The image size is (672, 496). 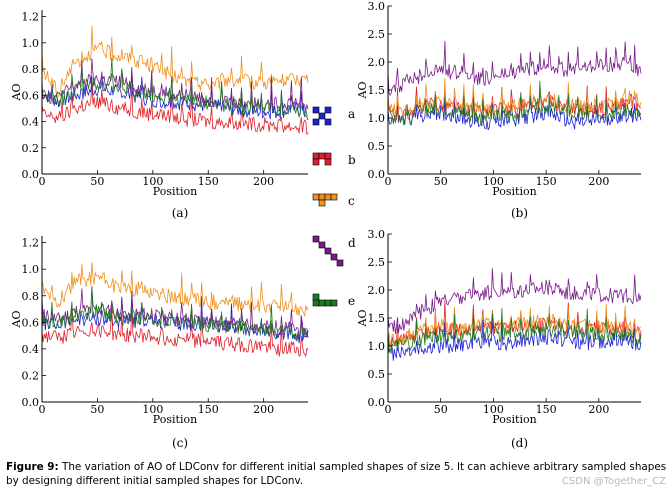 I want to click on legend-key: d, so click(x=352, y=243).